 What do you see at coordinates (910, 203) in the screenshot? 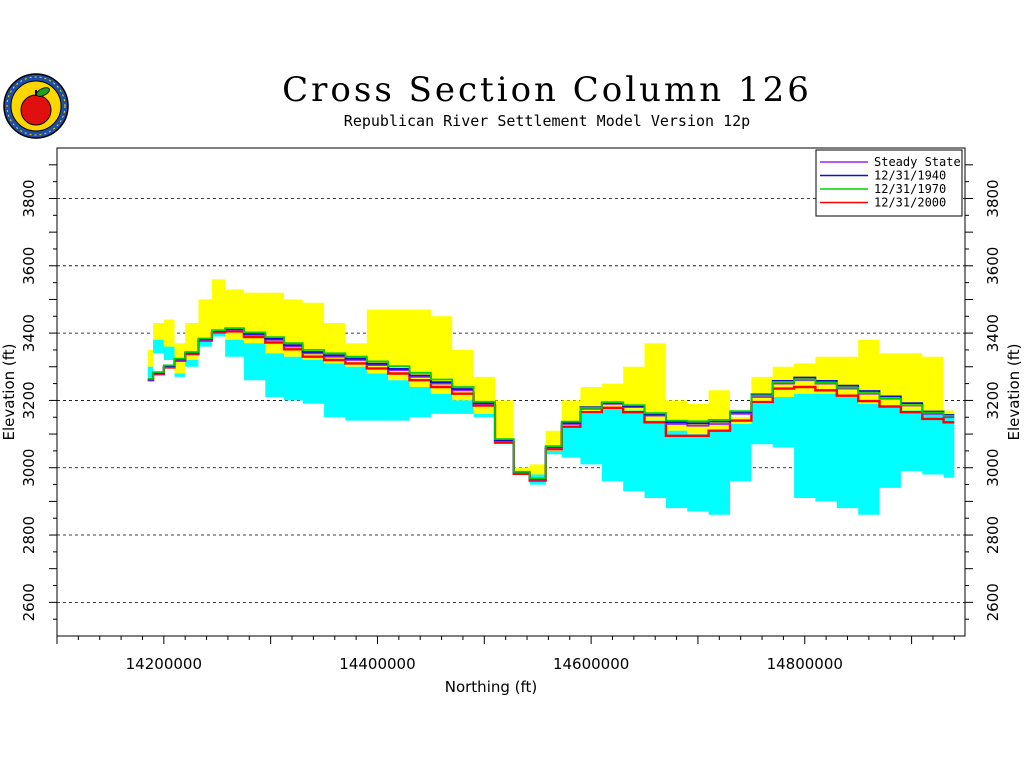
I see `legend-entry: 12/31/2000` at bounding box center [910, 203].